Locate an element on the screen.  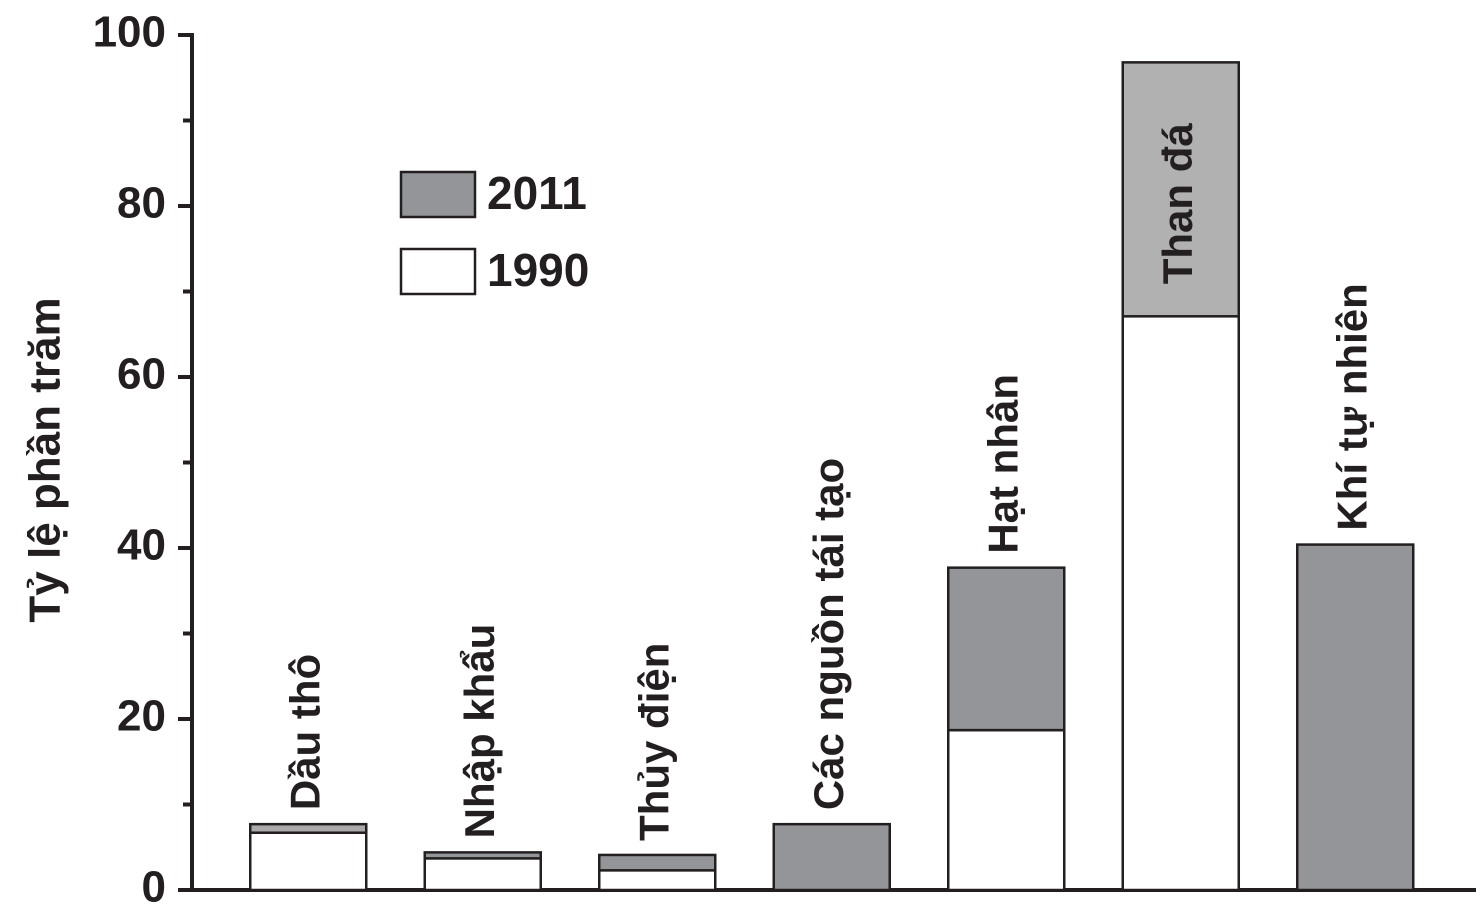
y-tick-label: 0 is located at coordinates (154, 887).